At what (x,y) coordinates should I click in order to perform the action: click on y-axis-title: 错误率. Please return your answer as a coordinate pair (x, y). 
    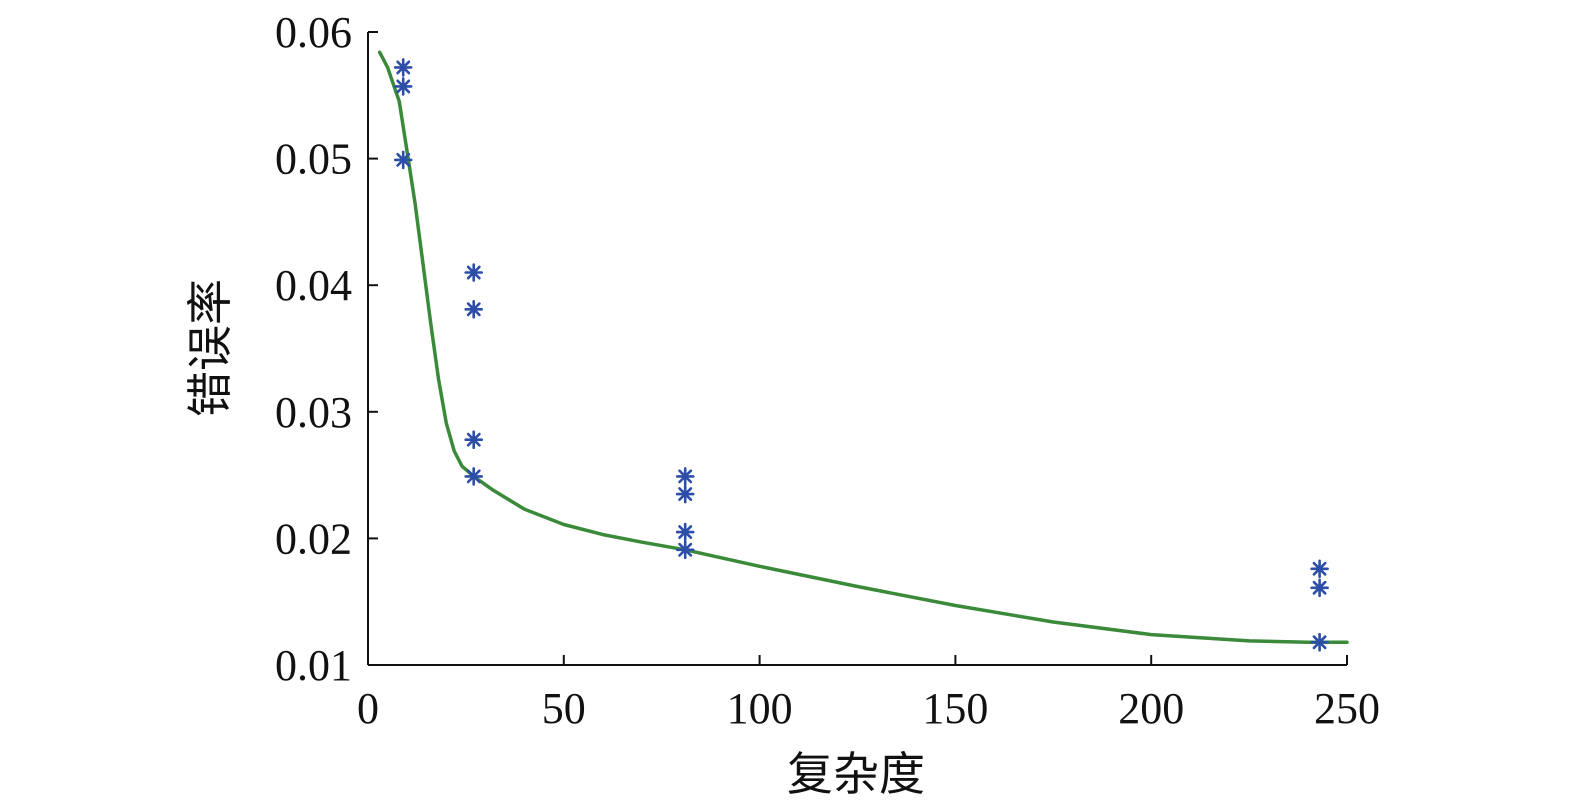
    Looking at the image, I should click on (210, 348).